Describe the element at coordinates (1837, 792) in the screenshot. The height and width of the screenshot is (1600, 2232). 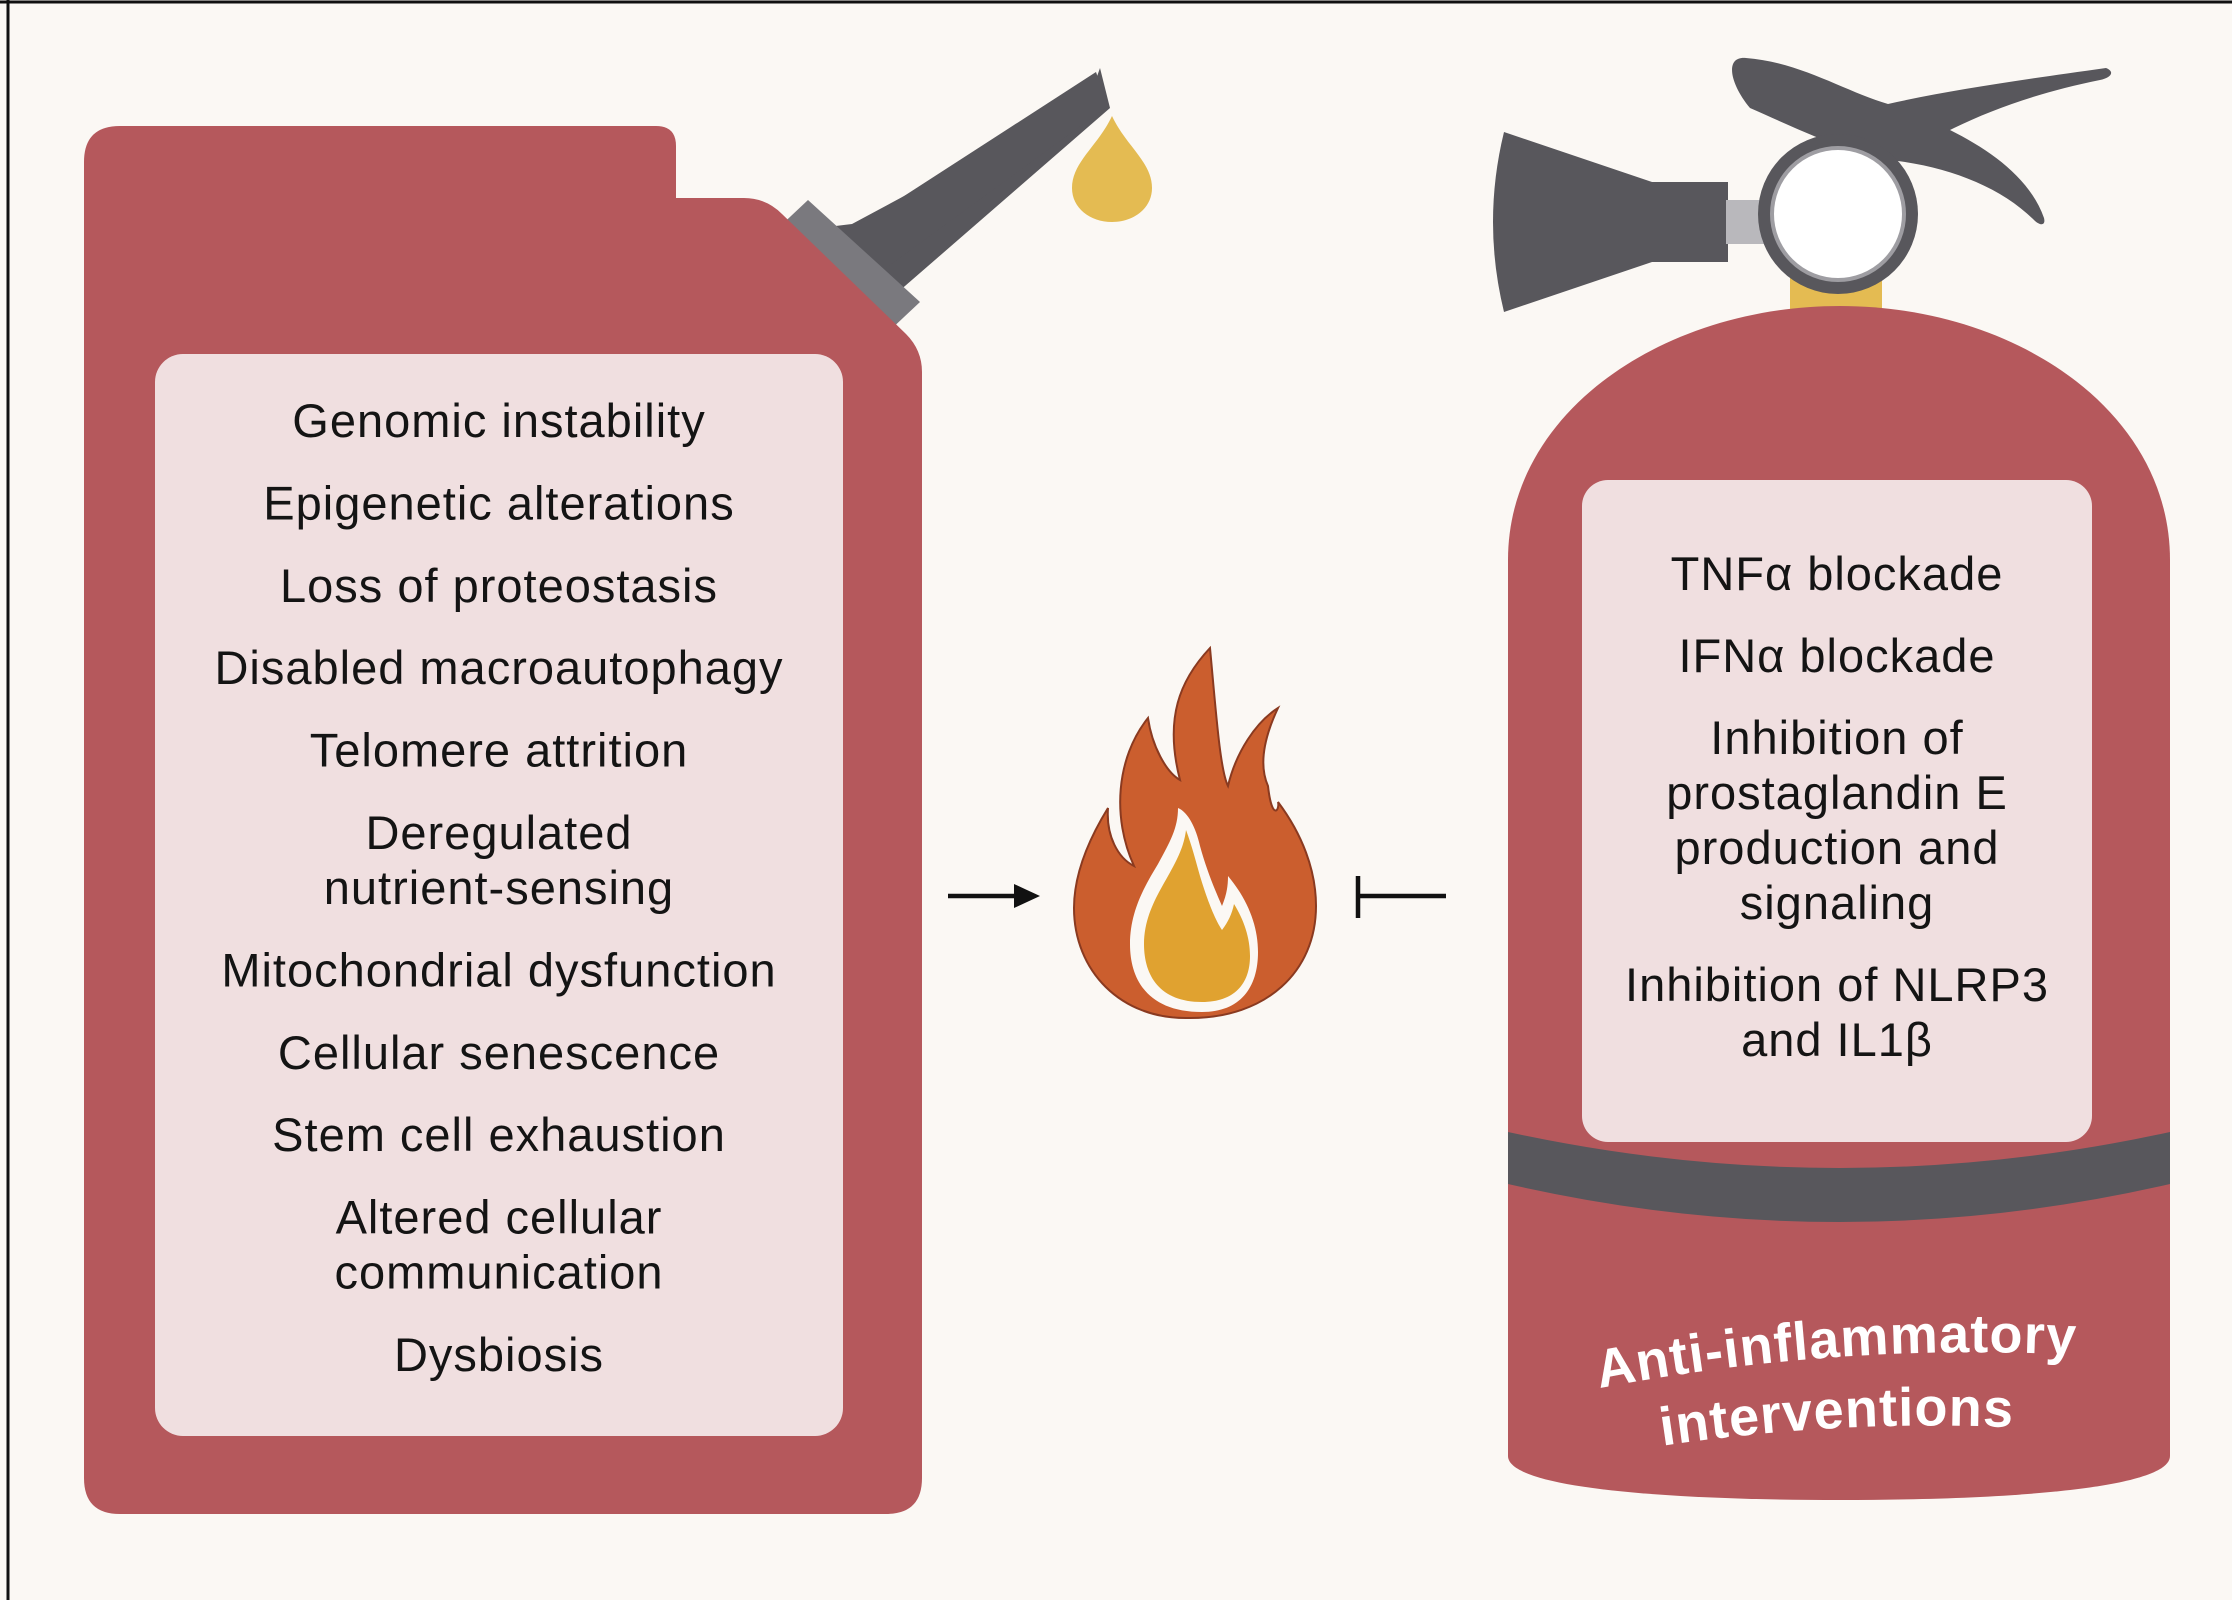
I see `intervention-item: prostaglandin E` at that location.